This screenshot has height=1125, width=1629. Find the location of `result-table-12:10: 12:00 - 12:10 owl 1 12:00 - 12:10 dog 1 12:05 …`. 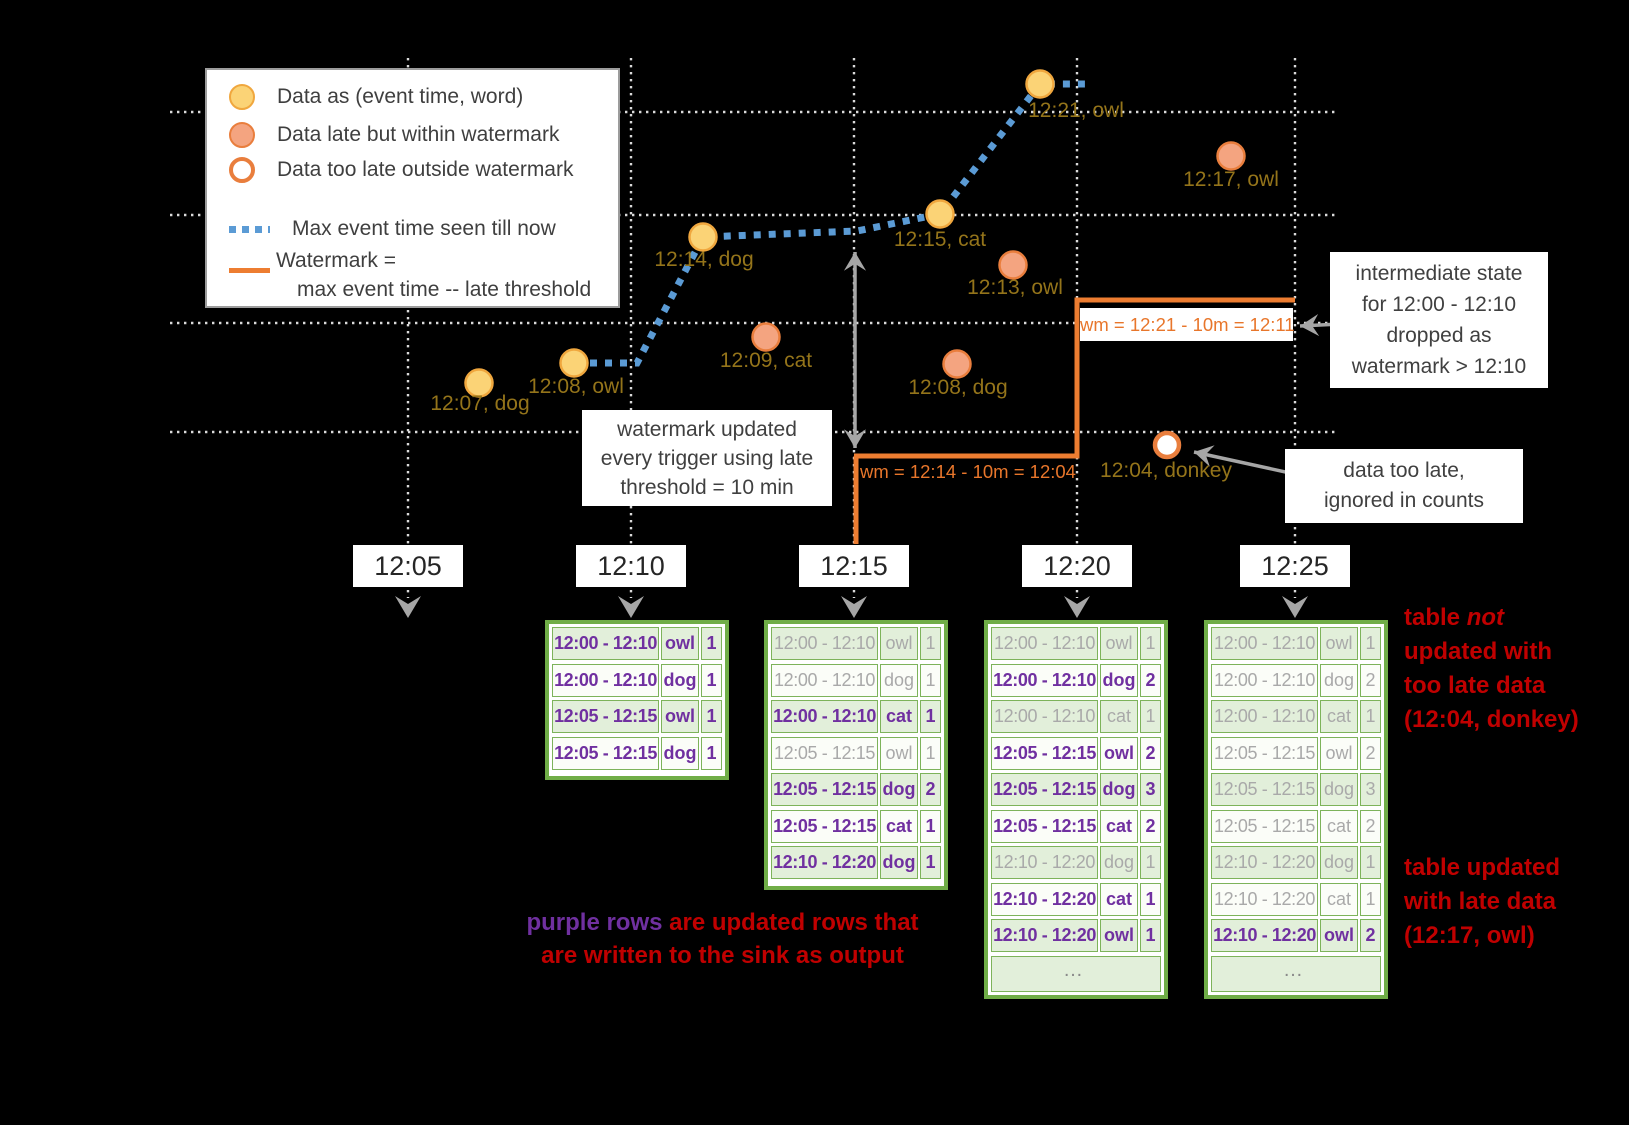

result-table-12:10: 12:00 - 12:10 owl 1 12:00 - 12:10 dog 1 12:05 … is located at coordinates (637, 700).